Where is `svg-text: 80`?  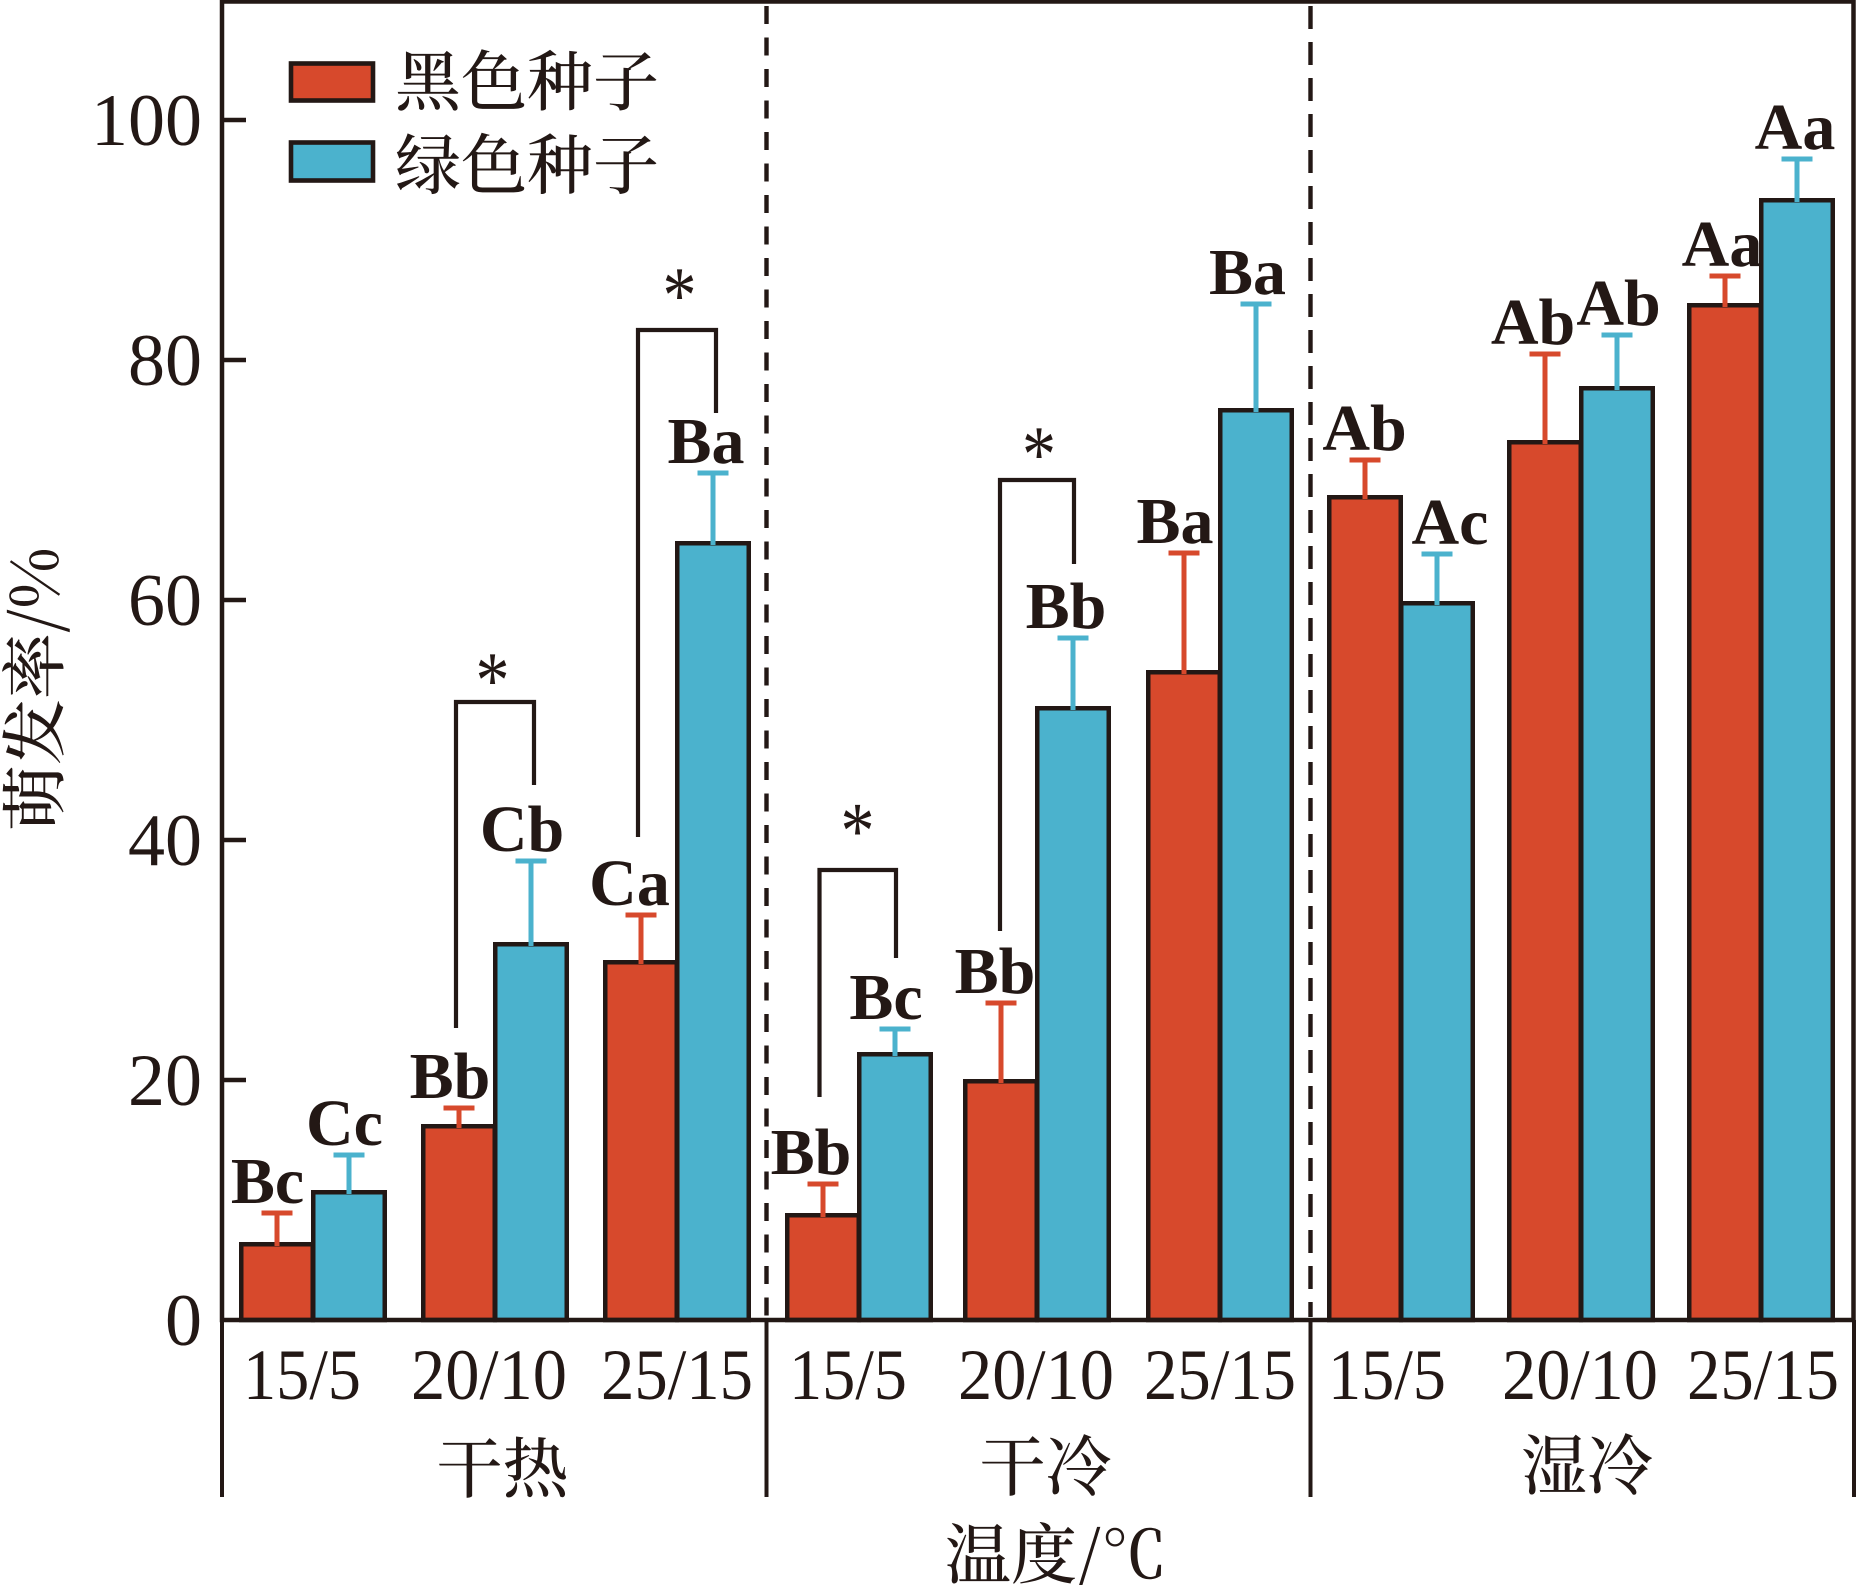 svg-text: 80 is located at coordinates (165, 361).